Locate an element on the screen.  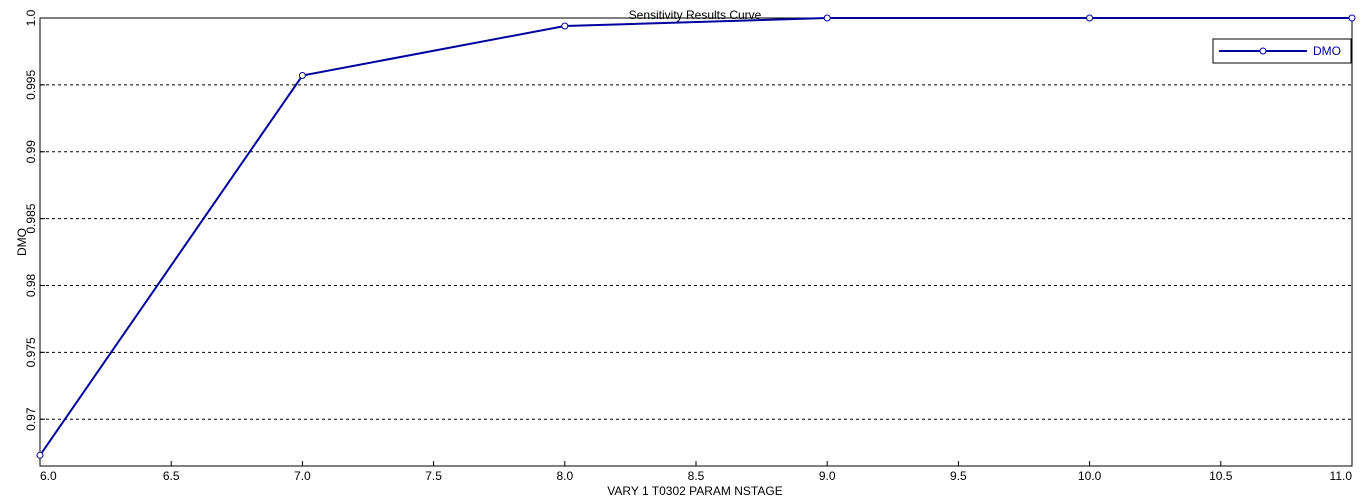
x-tick-label: 8.0 is located at coordinates (564, 476).